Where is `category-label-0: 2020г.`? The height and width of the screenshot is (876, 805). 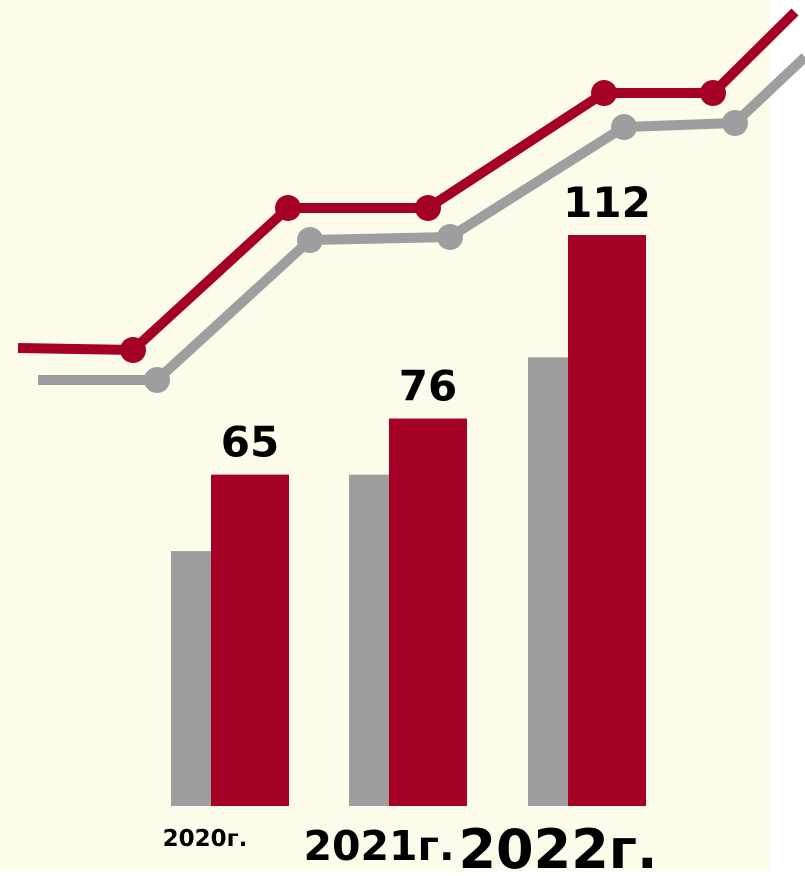 category-label-0: 2020г. is located at coordinates (205, 839).